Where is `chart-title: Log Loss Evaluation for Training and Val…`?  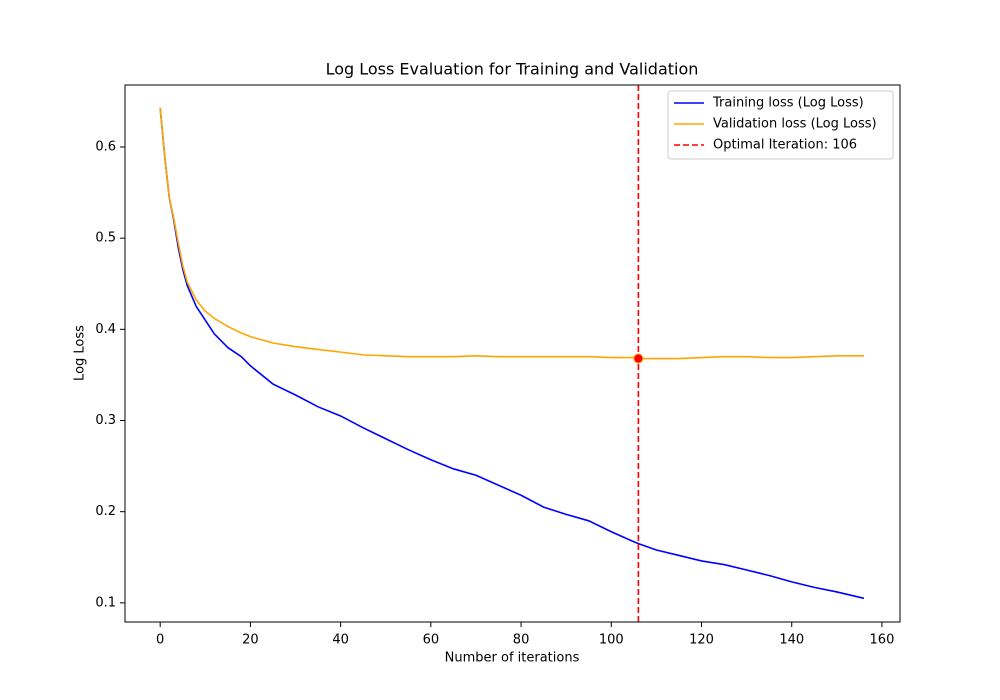
chart-title: Log Loss Evaluation for Training and Val… is located at coordinates (512, 69).